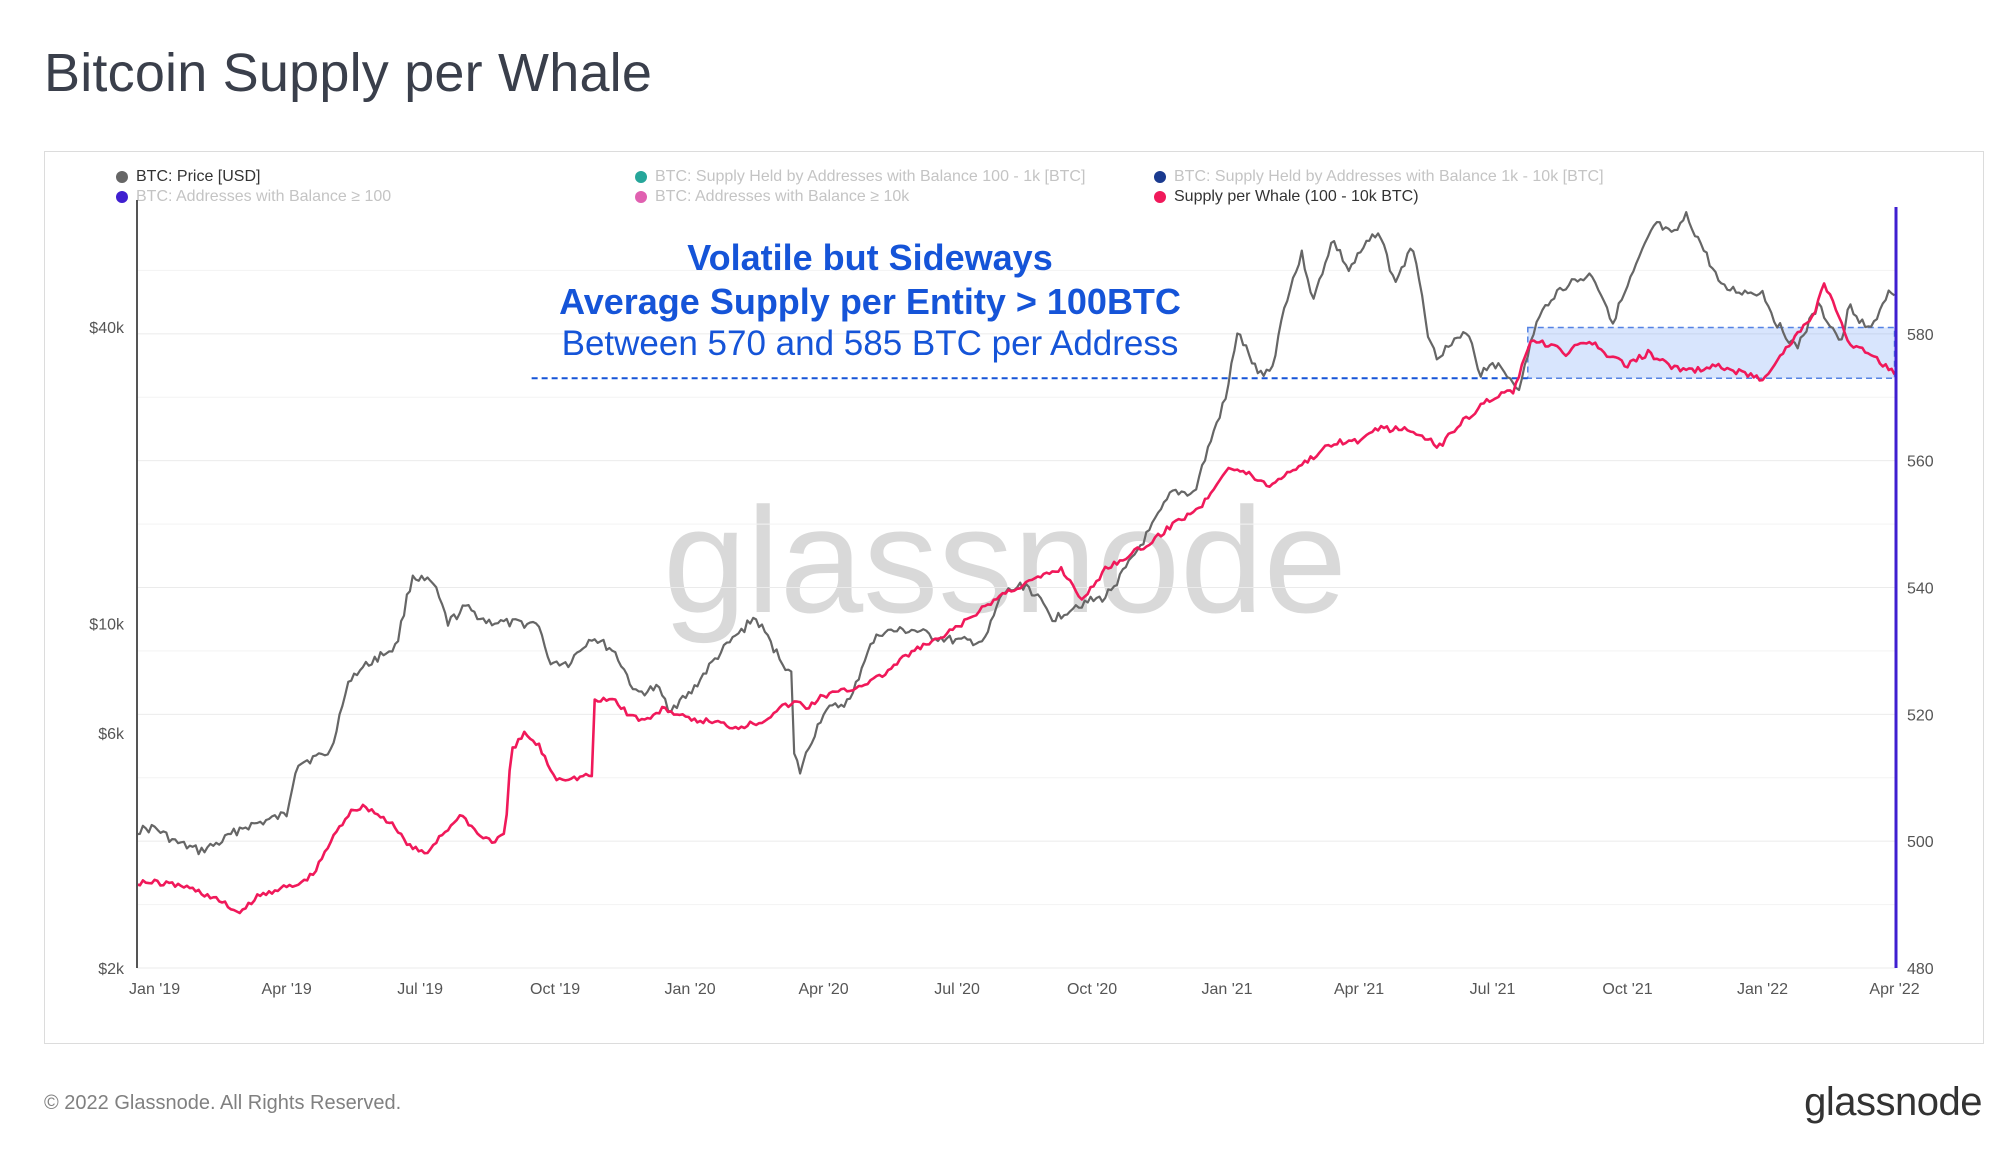  What do you see at coordinates (1226, 989) in the screenshot?
I see `x-tick-label: Jan '21` at bounding box center [1226, 989].